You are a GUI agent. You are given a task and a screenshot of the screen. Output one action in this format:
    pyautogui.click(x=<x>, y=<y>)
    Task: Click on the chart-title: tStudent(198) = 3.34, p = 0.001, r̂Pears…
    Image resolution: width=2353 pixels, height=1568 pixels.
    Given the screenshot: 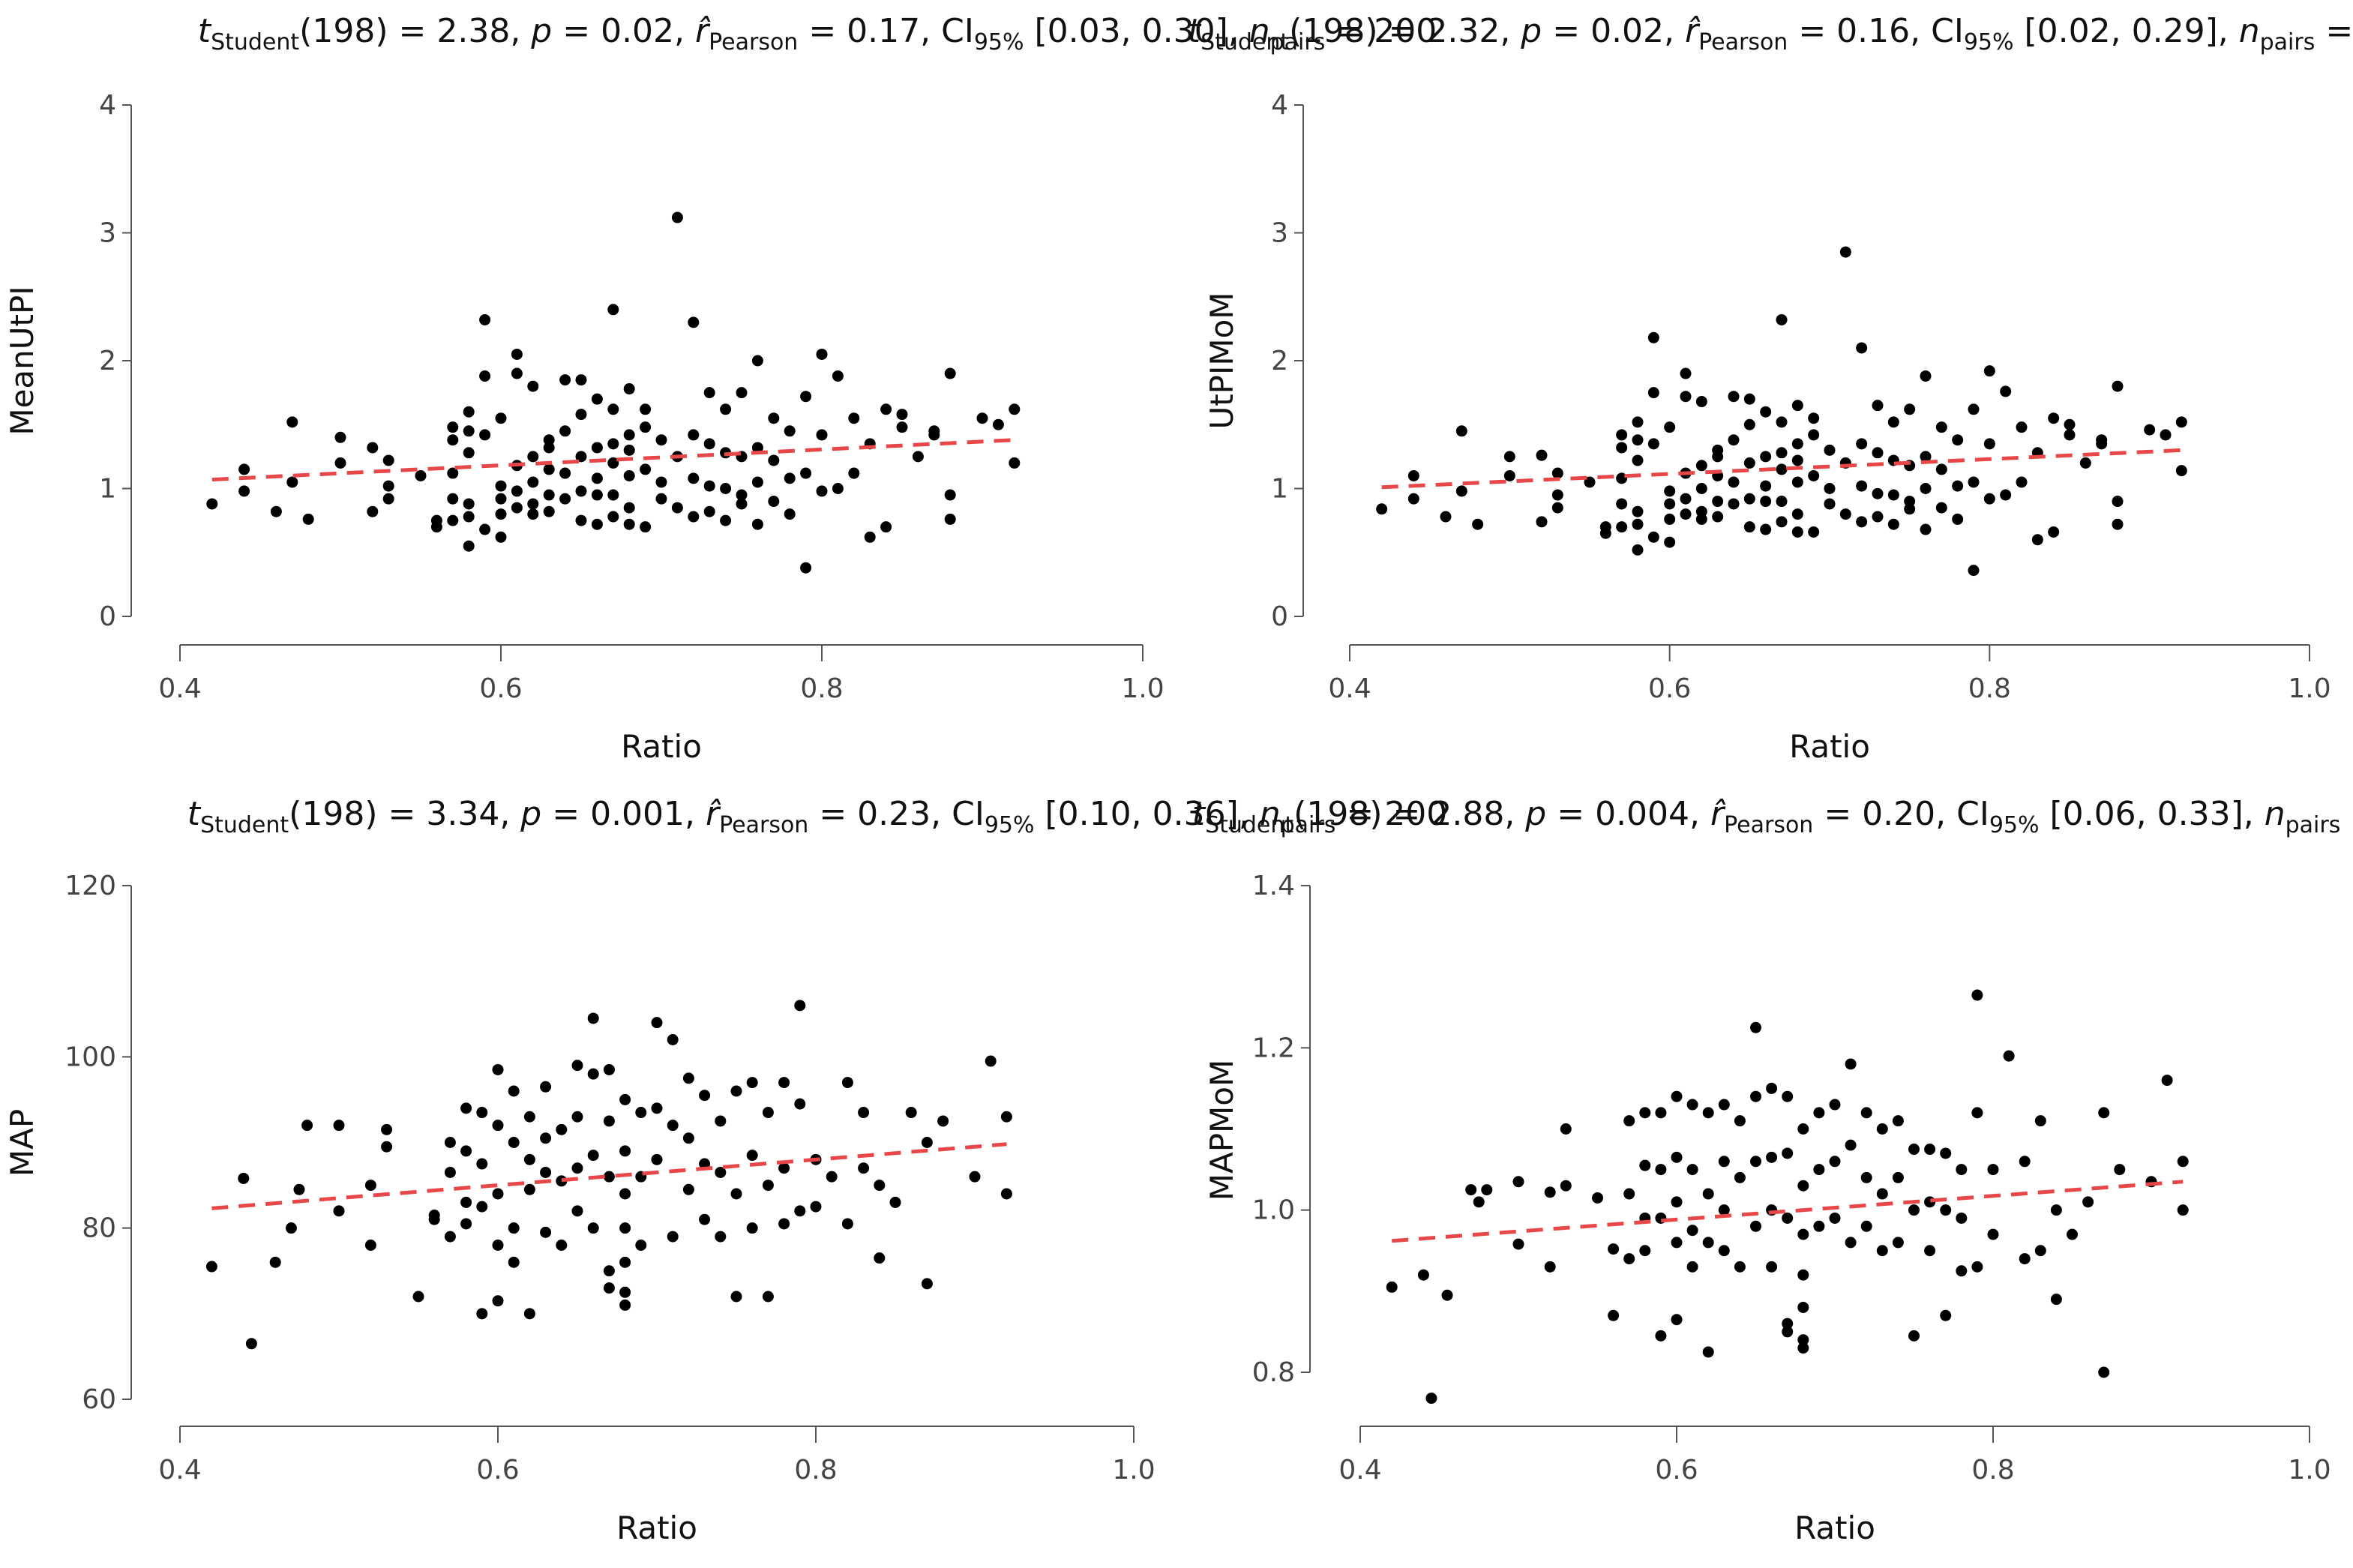 What is the action you would take?
    pyautogui.click(x=817, y=816)
    